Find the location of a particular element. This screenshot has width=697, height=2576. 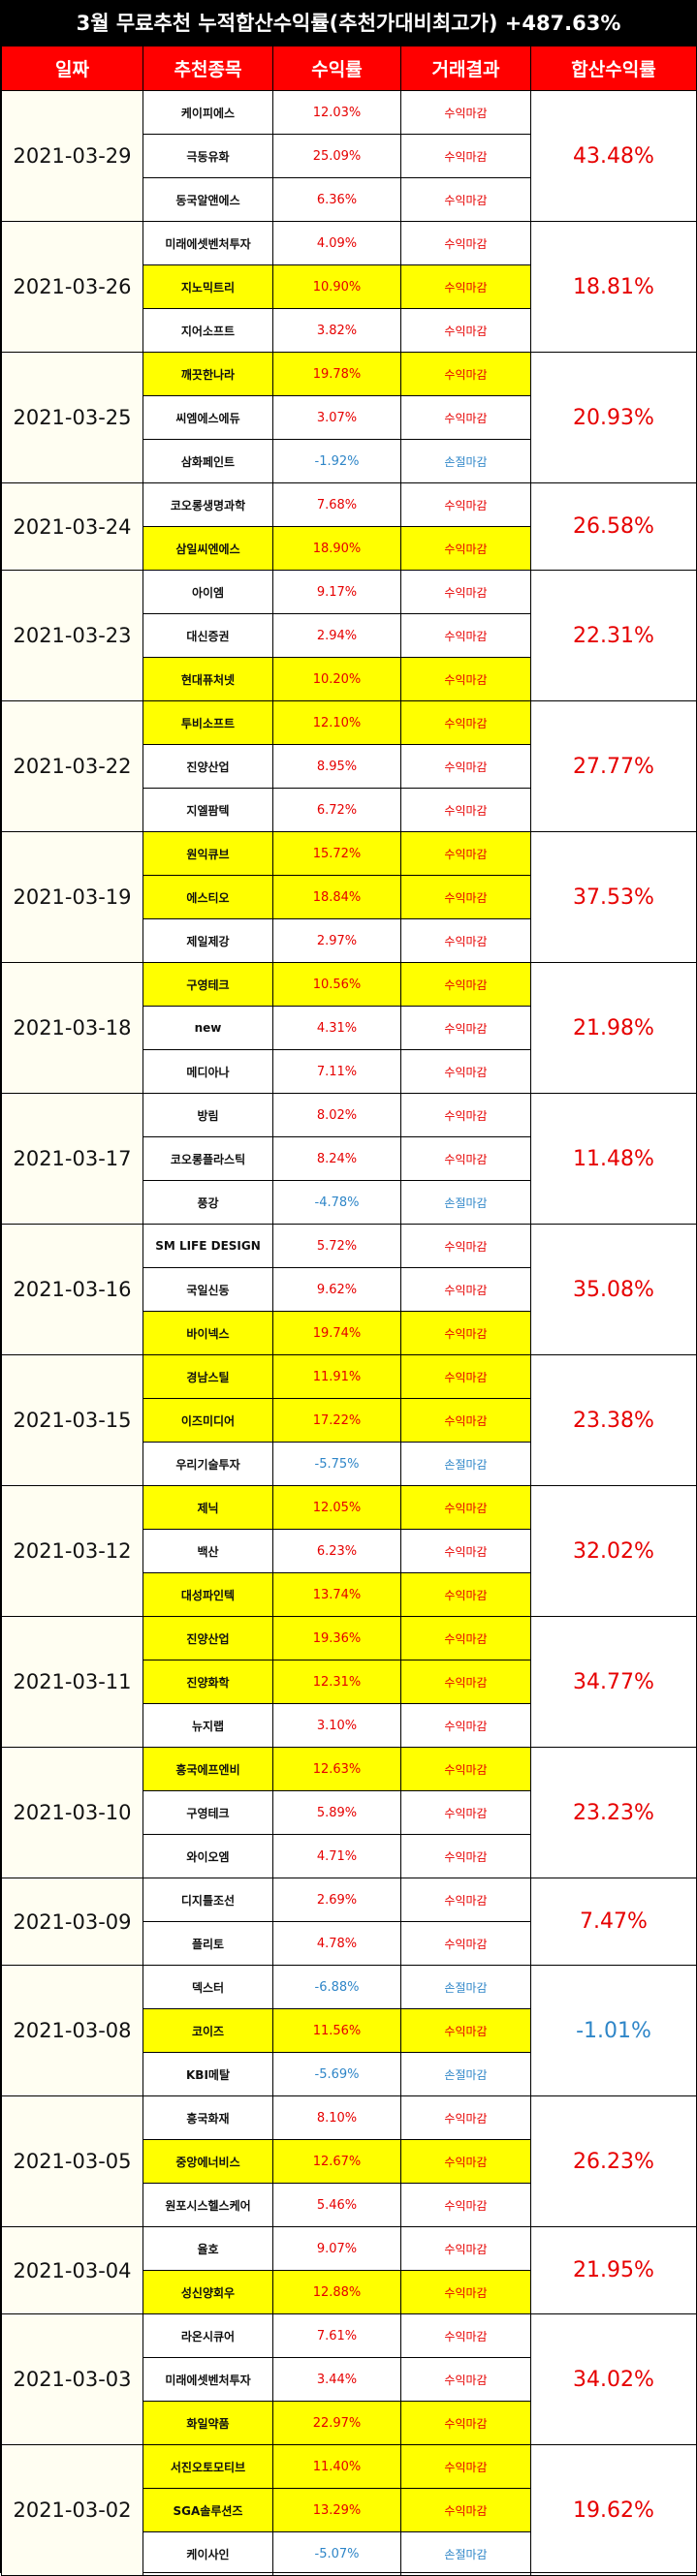

table-row: 지어소프트 3.82% 수익마감 is located at coordinates (349, 330).